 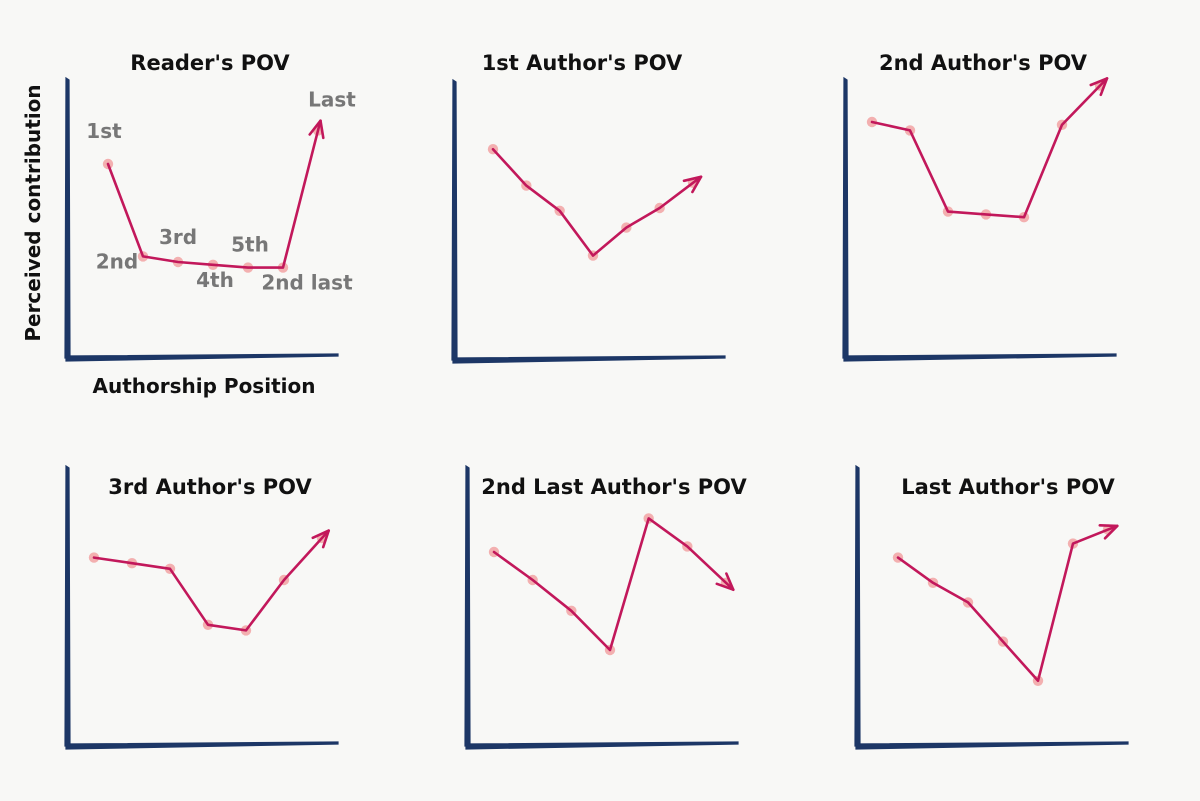 What do you see at coordinates (204, 386) in the screenshot?
I see `x-axis-title: Authorship Position` at bounding box center [204, 386].